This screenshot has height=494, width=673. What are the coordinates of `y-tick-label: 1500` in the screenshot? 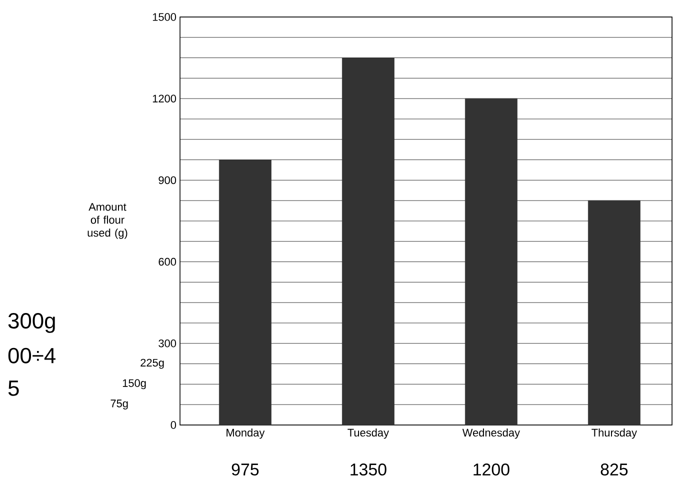 It's located at (164, 17).